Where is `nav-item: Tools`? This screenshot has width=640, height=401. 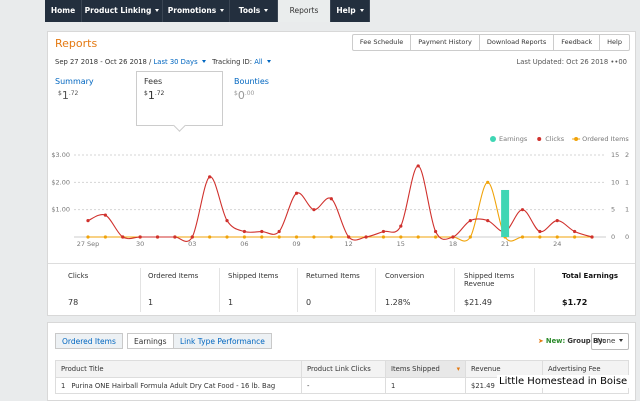
nav-item: Tools is located at coordinates (254, 11).